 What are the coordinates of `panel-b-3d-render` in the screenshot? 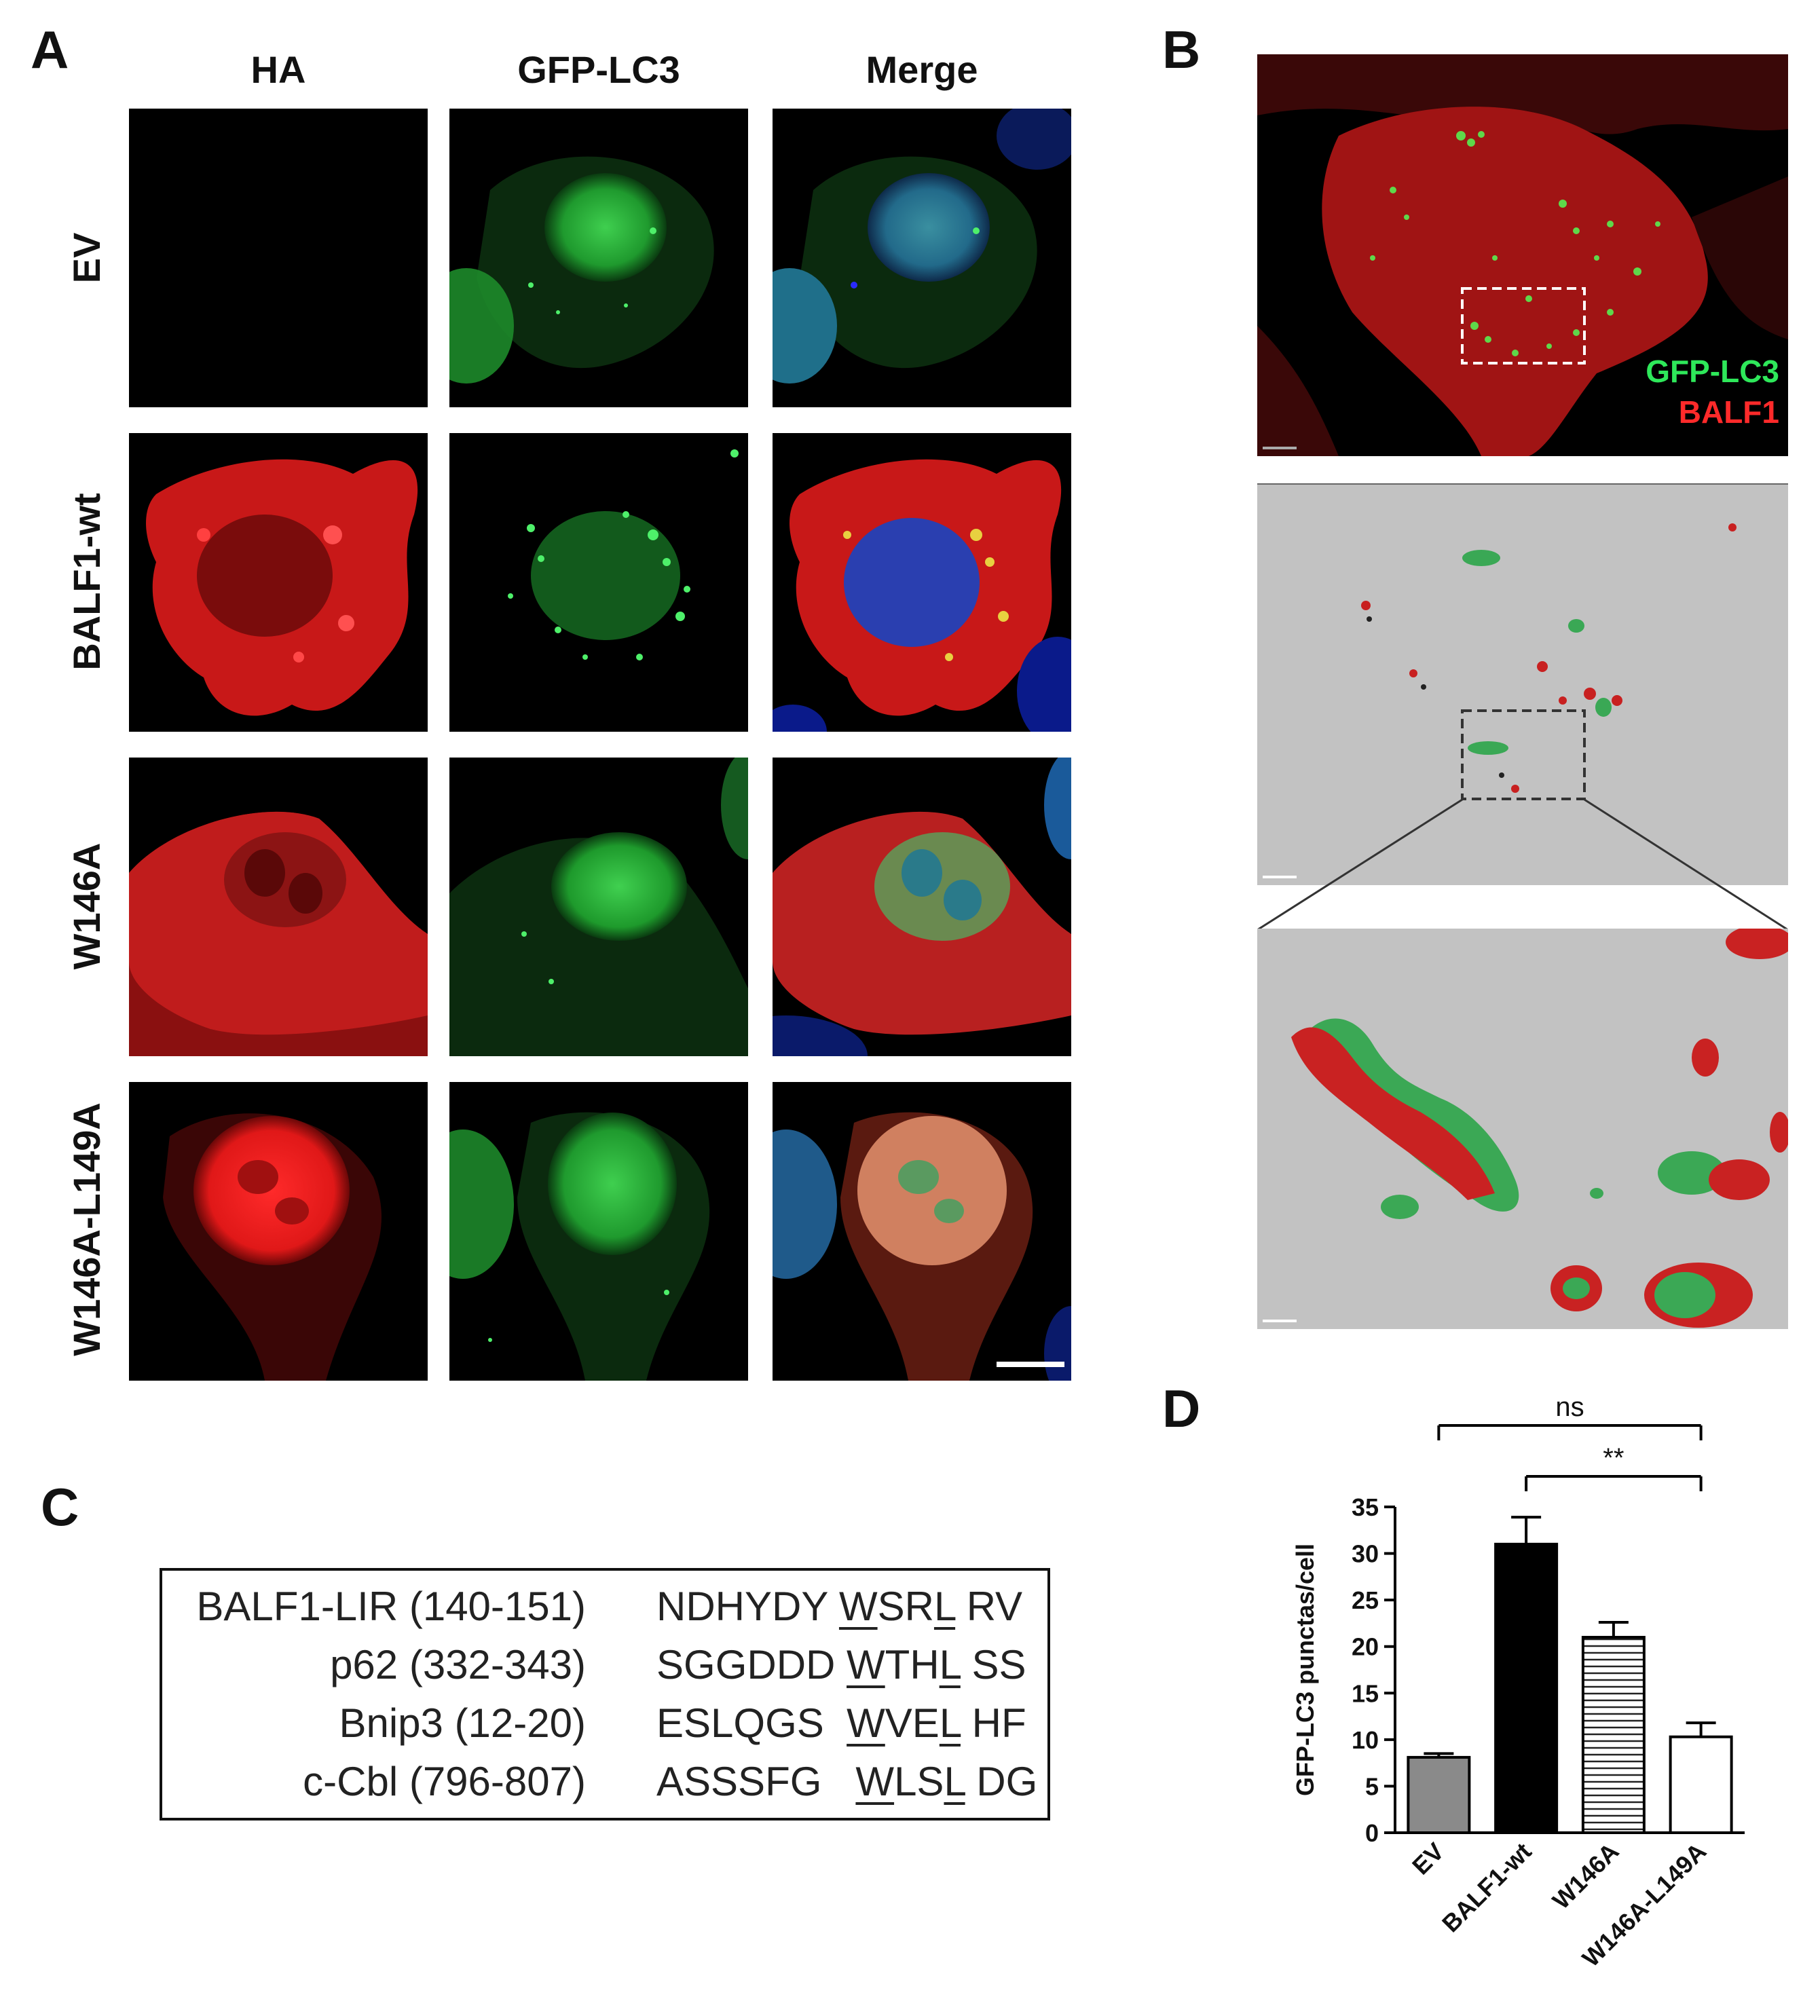 It's located at (1522, 684).